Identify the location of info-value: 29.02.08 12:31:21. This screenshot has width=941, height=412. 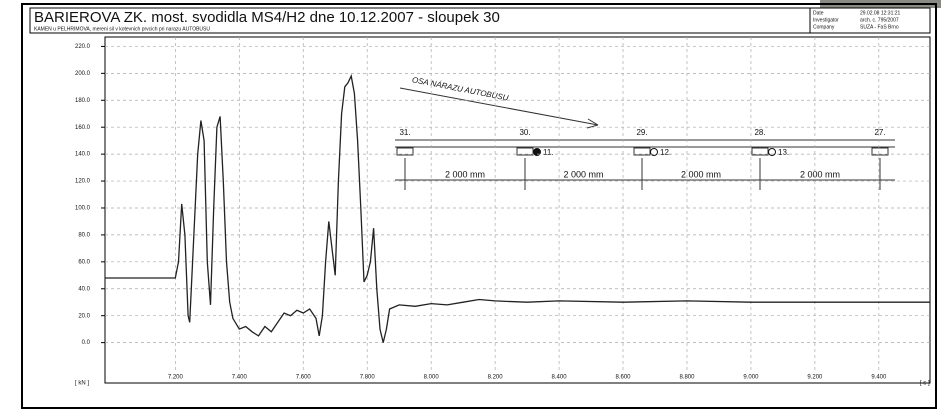
(880, 13).